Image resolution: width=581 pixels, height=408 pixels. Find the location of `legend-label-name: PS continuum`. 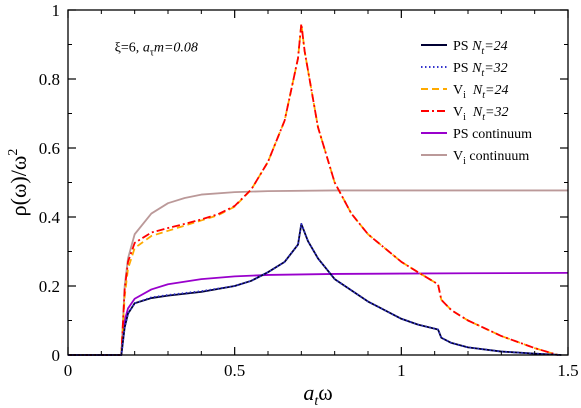

legend-label-name: PS continuum is located at coordinates (492, 134).